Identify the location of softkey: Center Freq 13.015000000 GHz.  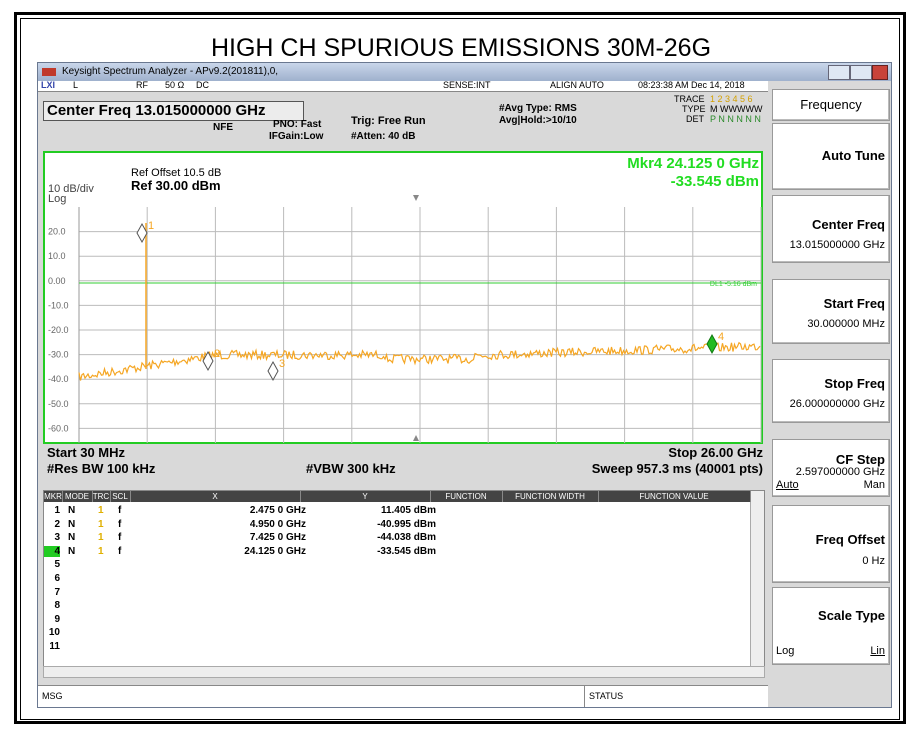
(831, 229).